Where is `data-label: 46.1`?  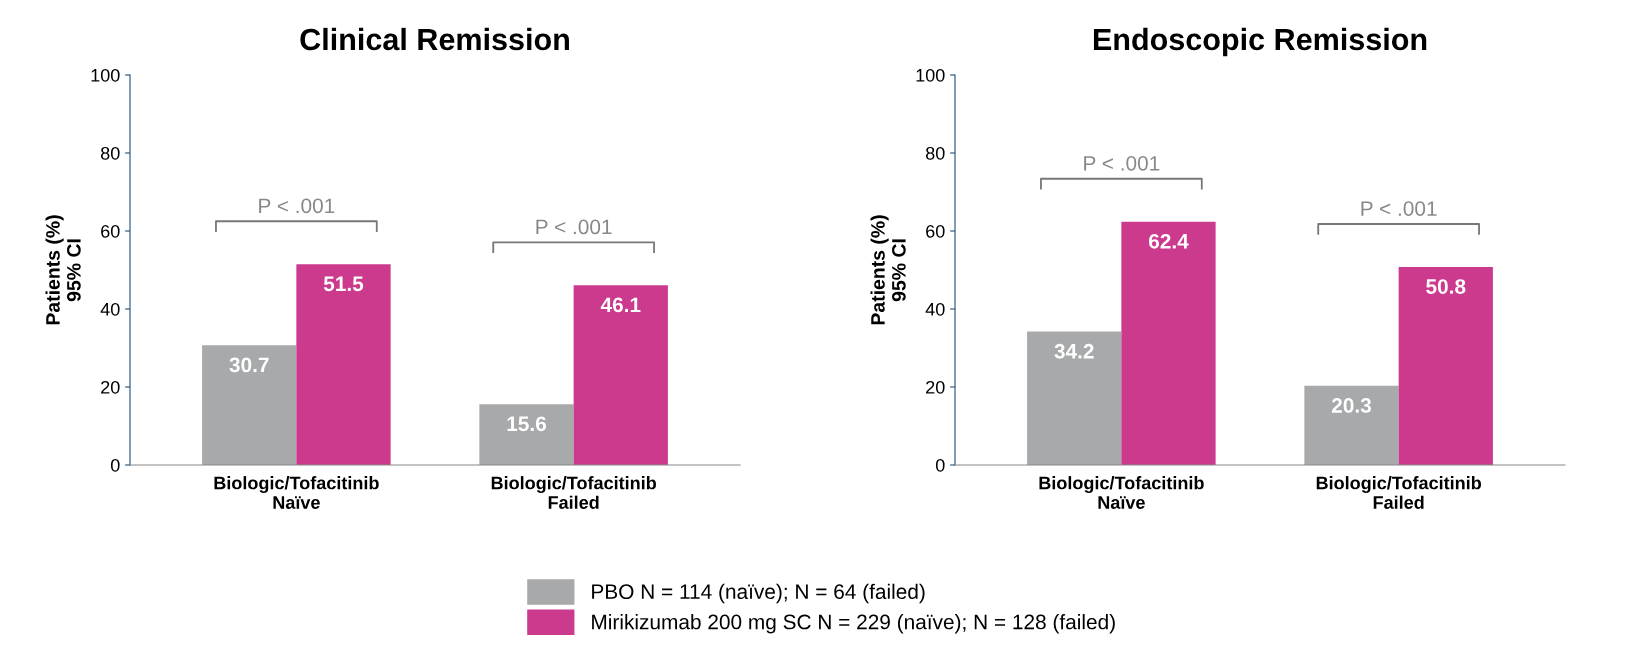 data-label: 46.1 is located at coordinates (620, 305).